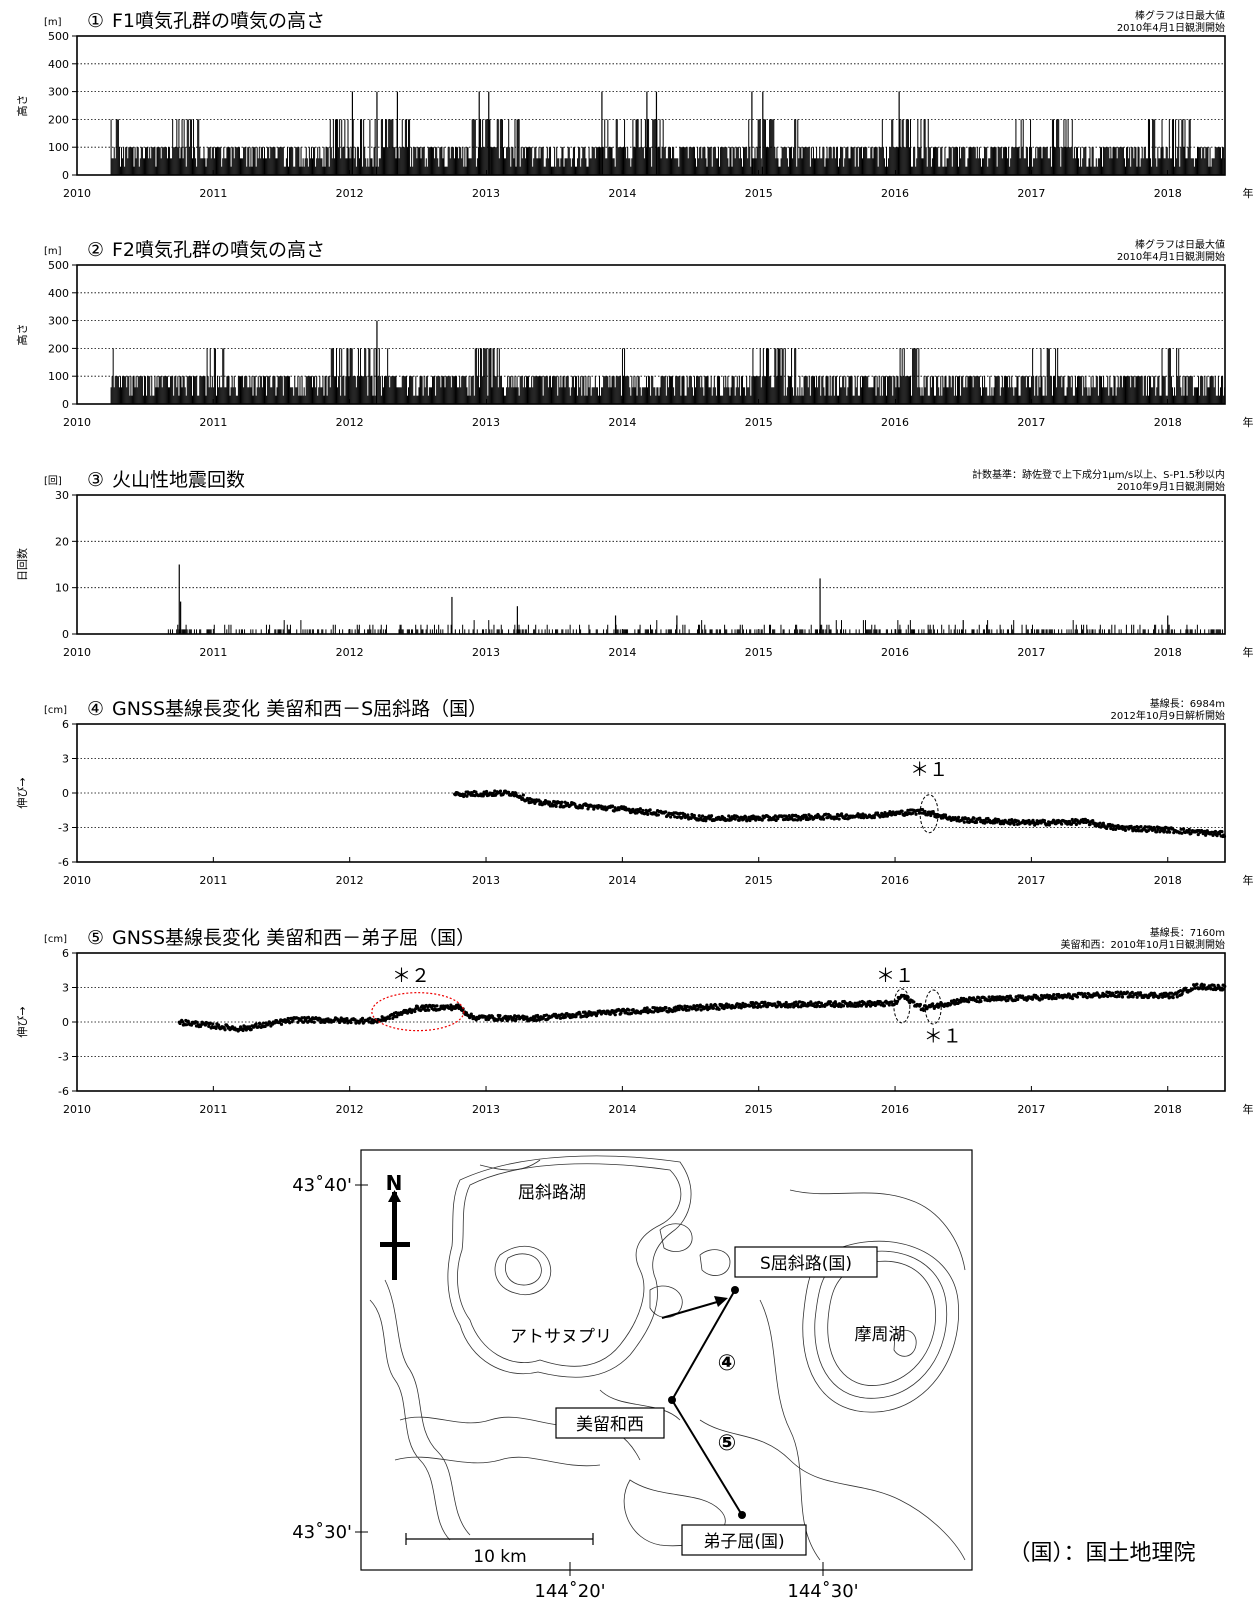 The image size is (1258, 1604). I want to click on y-tick-label: 200, so click(58, 119).